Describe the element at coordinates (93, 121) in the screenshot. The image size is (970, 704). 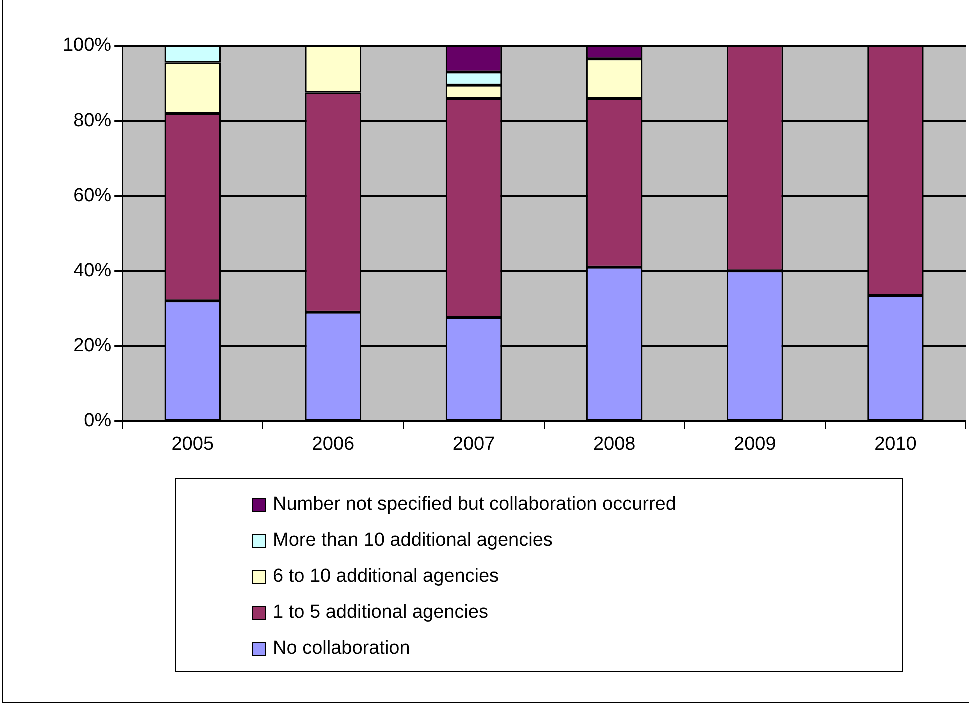
I see `y-tick-label: 80%` at that location.